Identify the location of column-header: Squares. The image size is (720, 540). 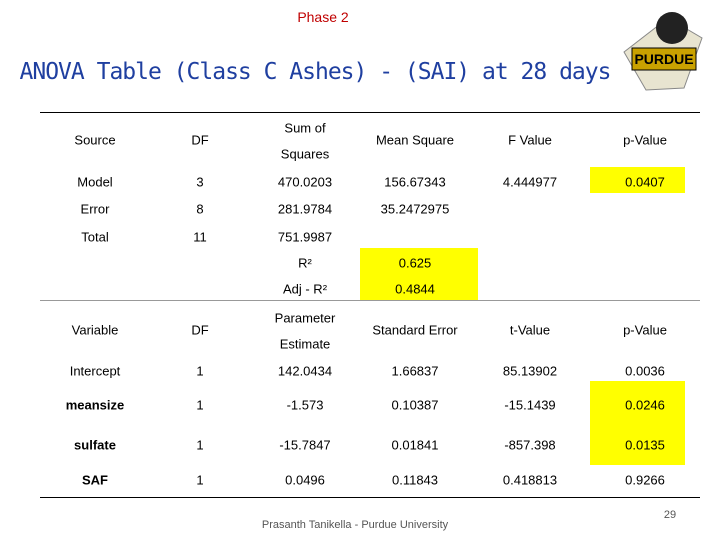
(305, 154).